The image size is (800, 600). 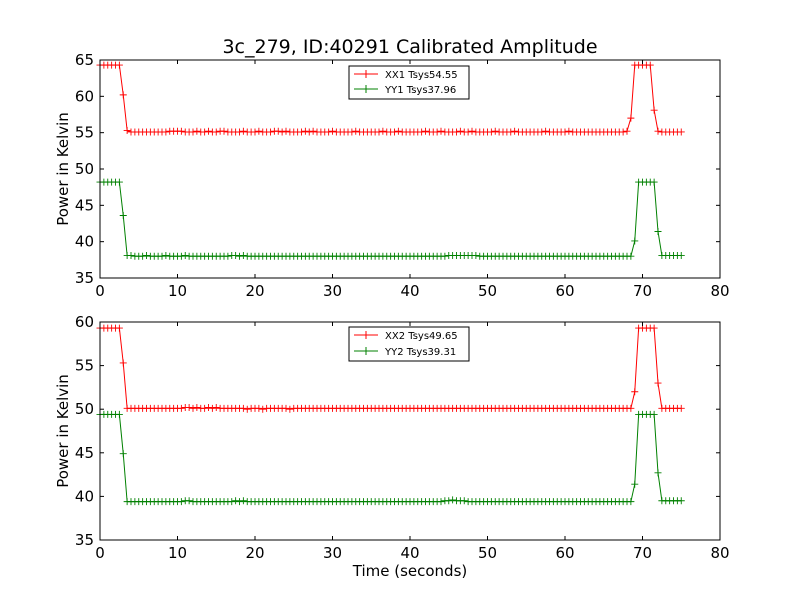 What do you see at coordinates (410, 571) in the screenshot?
I see `x-axis-label: Time (seconds)` at bounding box center [410, 571].